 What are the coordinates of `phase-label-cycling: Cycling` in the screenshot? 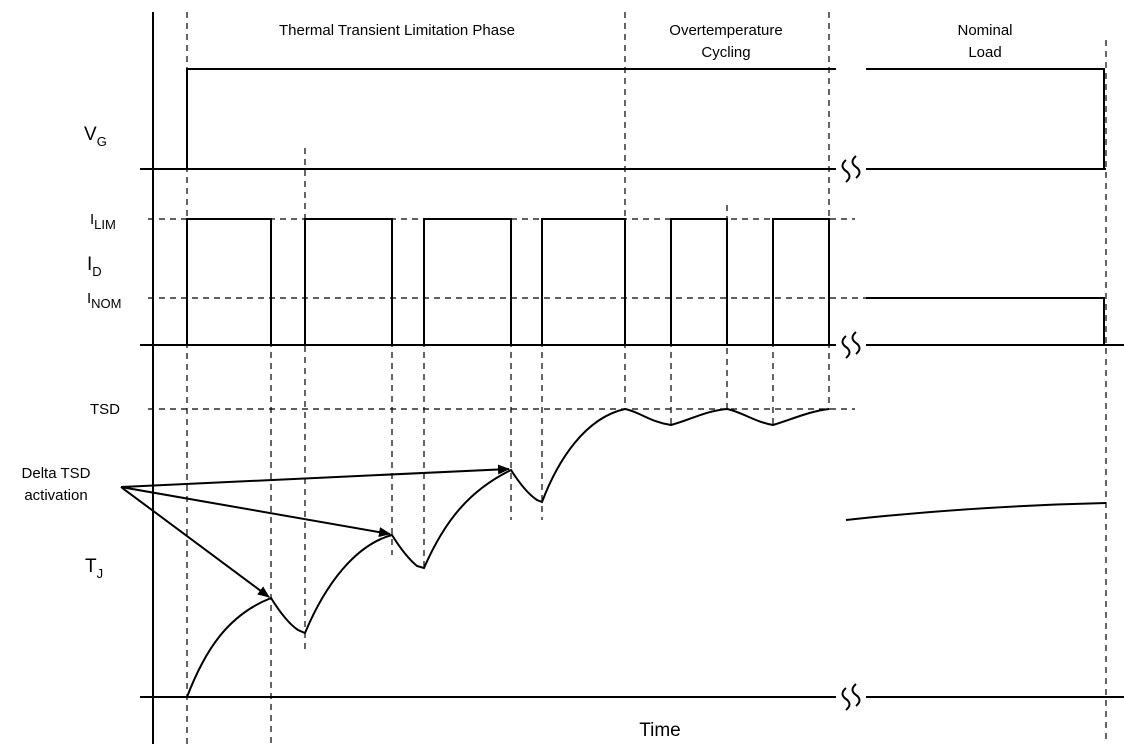 It's located at (725, 52).